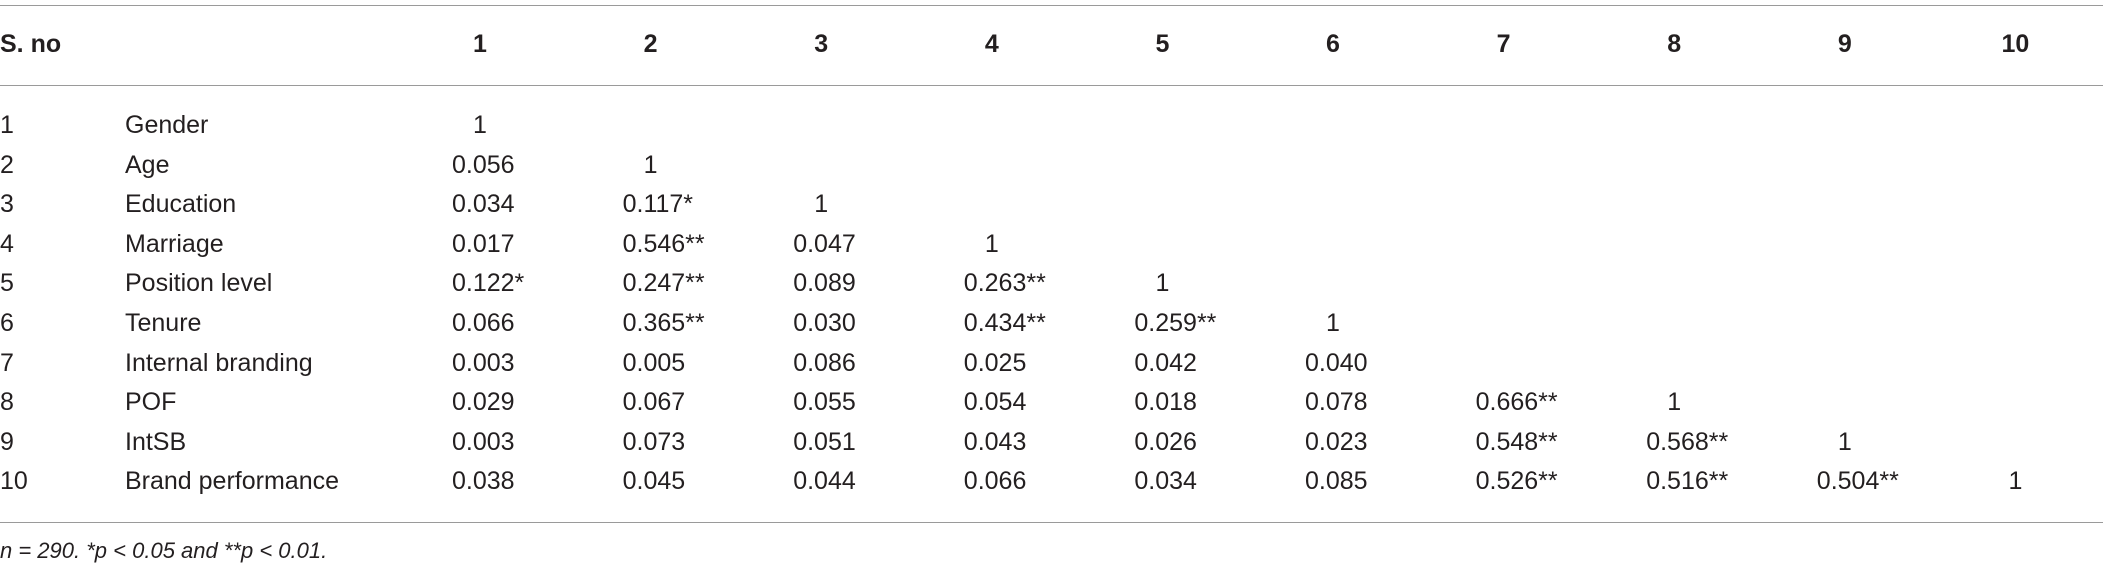  Describe the element at coordinates (480, 44) in the screenshot. I see `header-cell: 1` at that location.